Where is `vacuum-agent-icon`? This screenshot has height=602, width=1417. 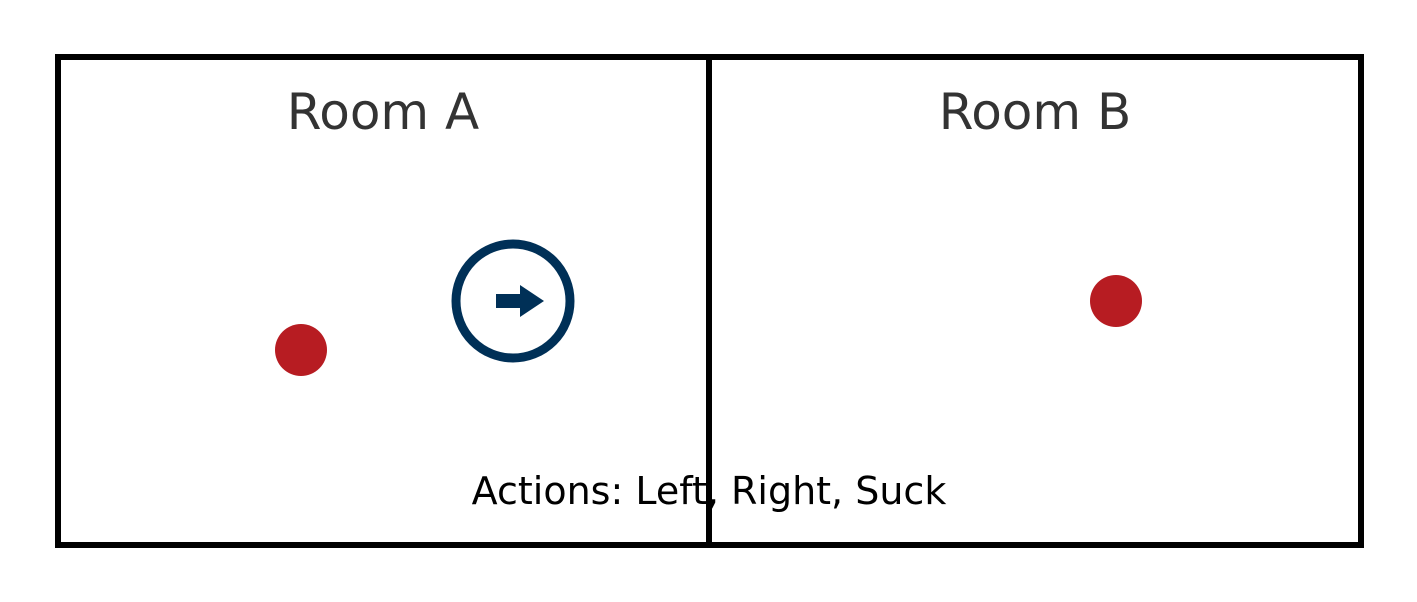 vacuum-agent-icon is located at coordinates (513, 301).